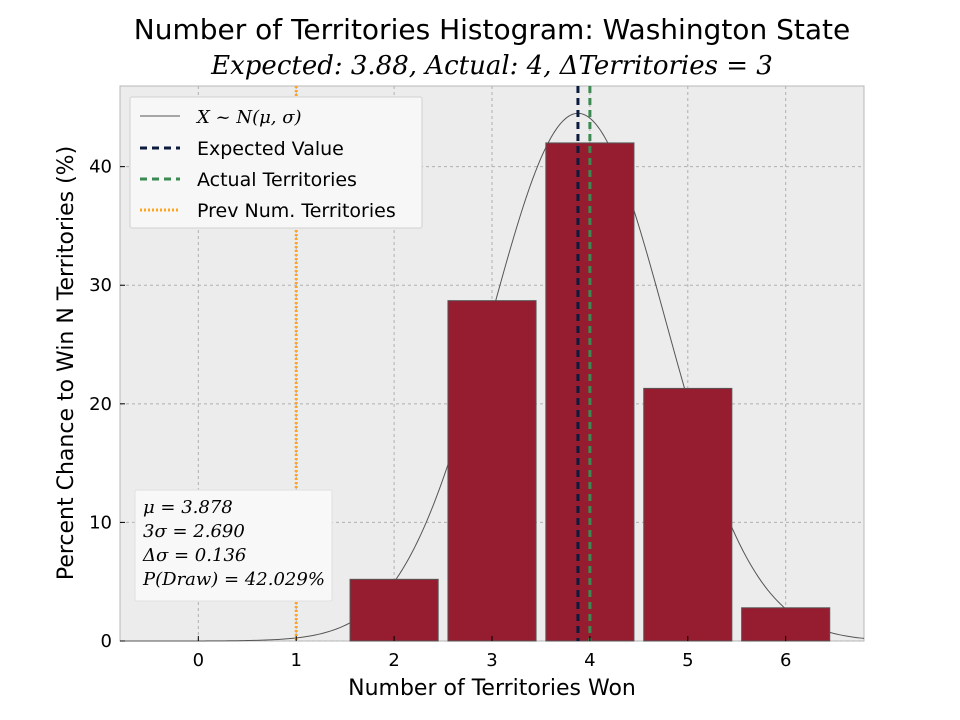 The image size is (960, 720). Describe the element at coordinates (106, 641) in the screenshot. I see `y-tick-label-0: 0` at that location.